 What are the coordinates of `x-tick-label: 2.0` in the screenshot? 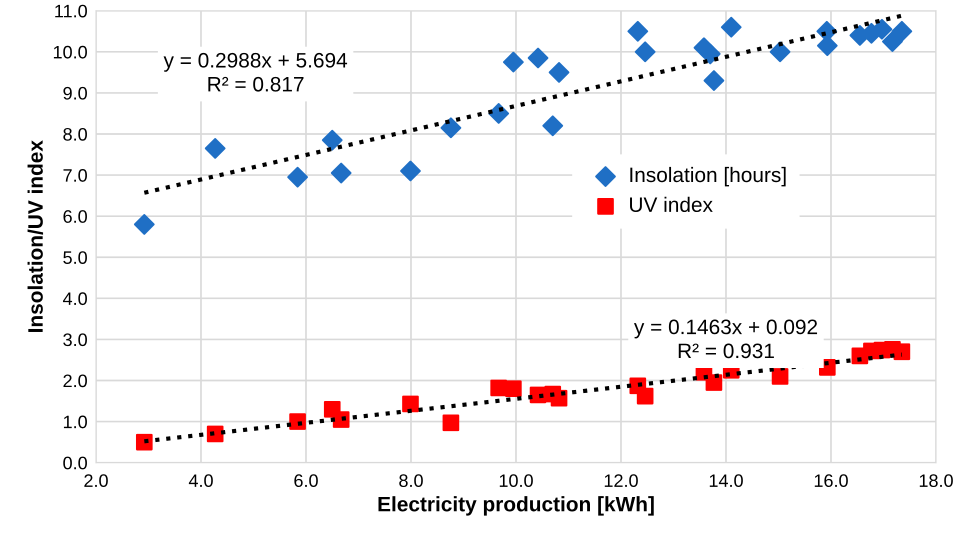 It's located at (96, 481).